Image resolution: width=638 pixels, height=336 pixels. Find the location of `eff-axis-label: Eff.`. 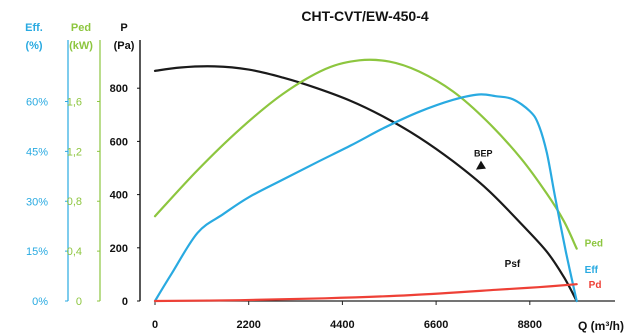

eff-axis-label: Eff. is located at coordinates (34, 28).